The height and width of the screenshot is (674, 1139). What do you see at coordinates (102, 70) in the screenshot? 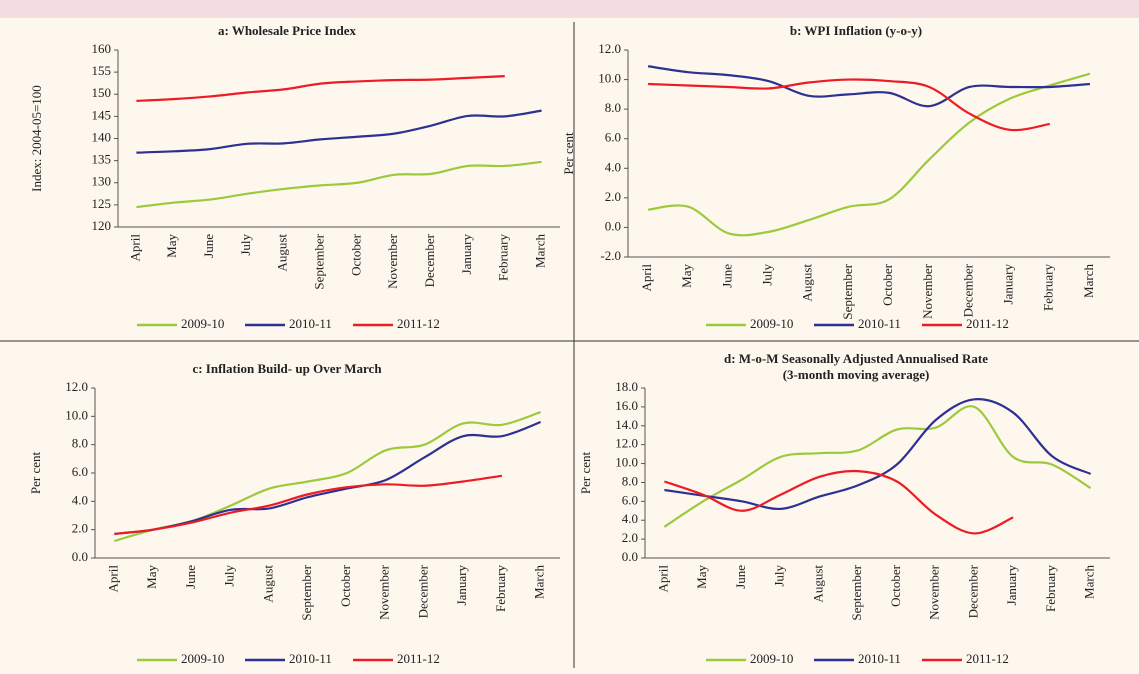
I see `y-tick-label: 155` at bounding box center [102, 70].